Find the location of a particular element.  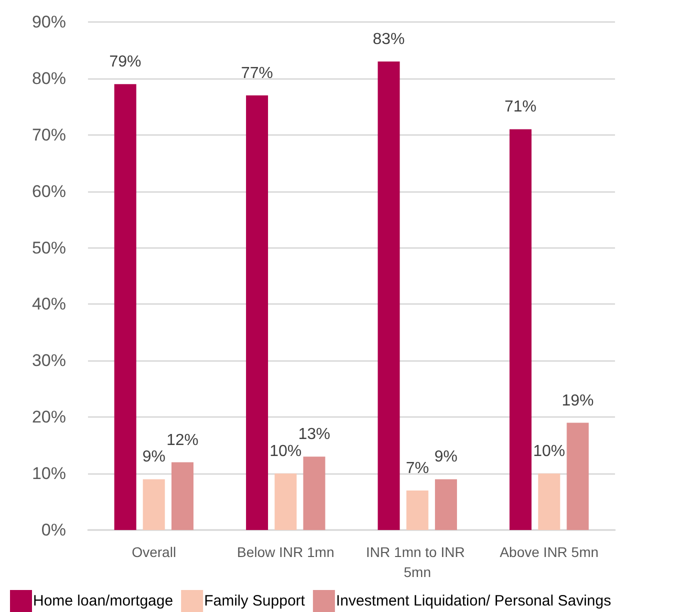

data-label: 83% is located at coordinates (388, 39).